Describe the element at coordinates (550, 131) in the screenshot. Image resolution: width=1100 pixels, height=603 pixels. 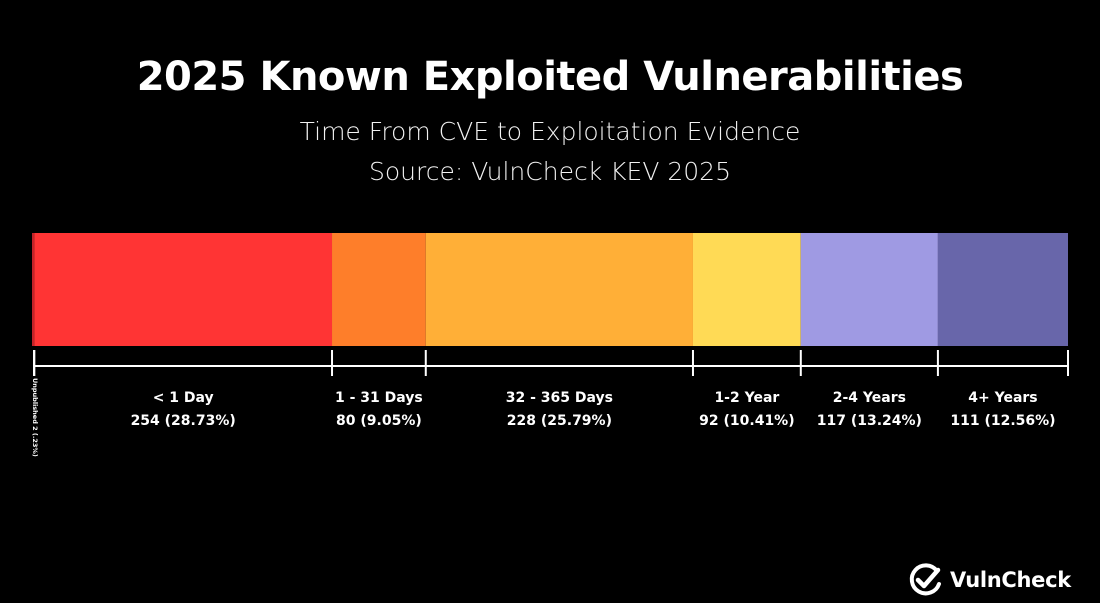
I see `chart-subtitle: Time From CVE to Exploitation Evidence` at that location.